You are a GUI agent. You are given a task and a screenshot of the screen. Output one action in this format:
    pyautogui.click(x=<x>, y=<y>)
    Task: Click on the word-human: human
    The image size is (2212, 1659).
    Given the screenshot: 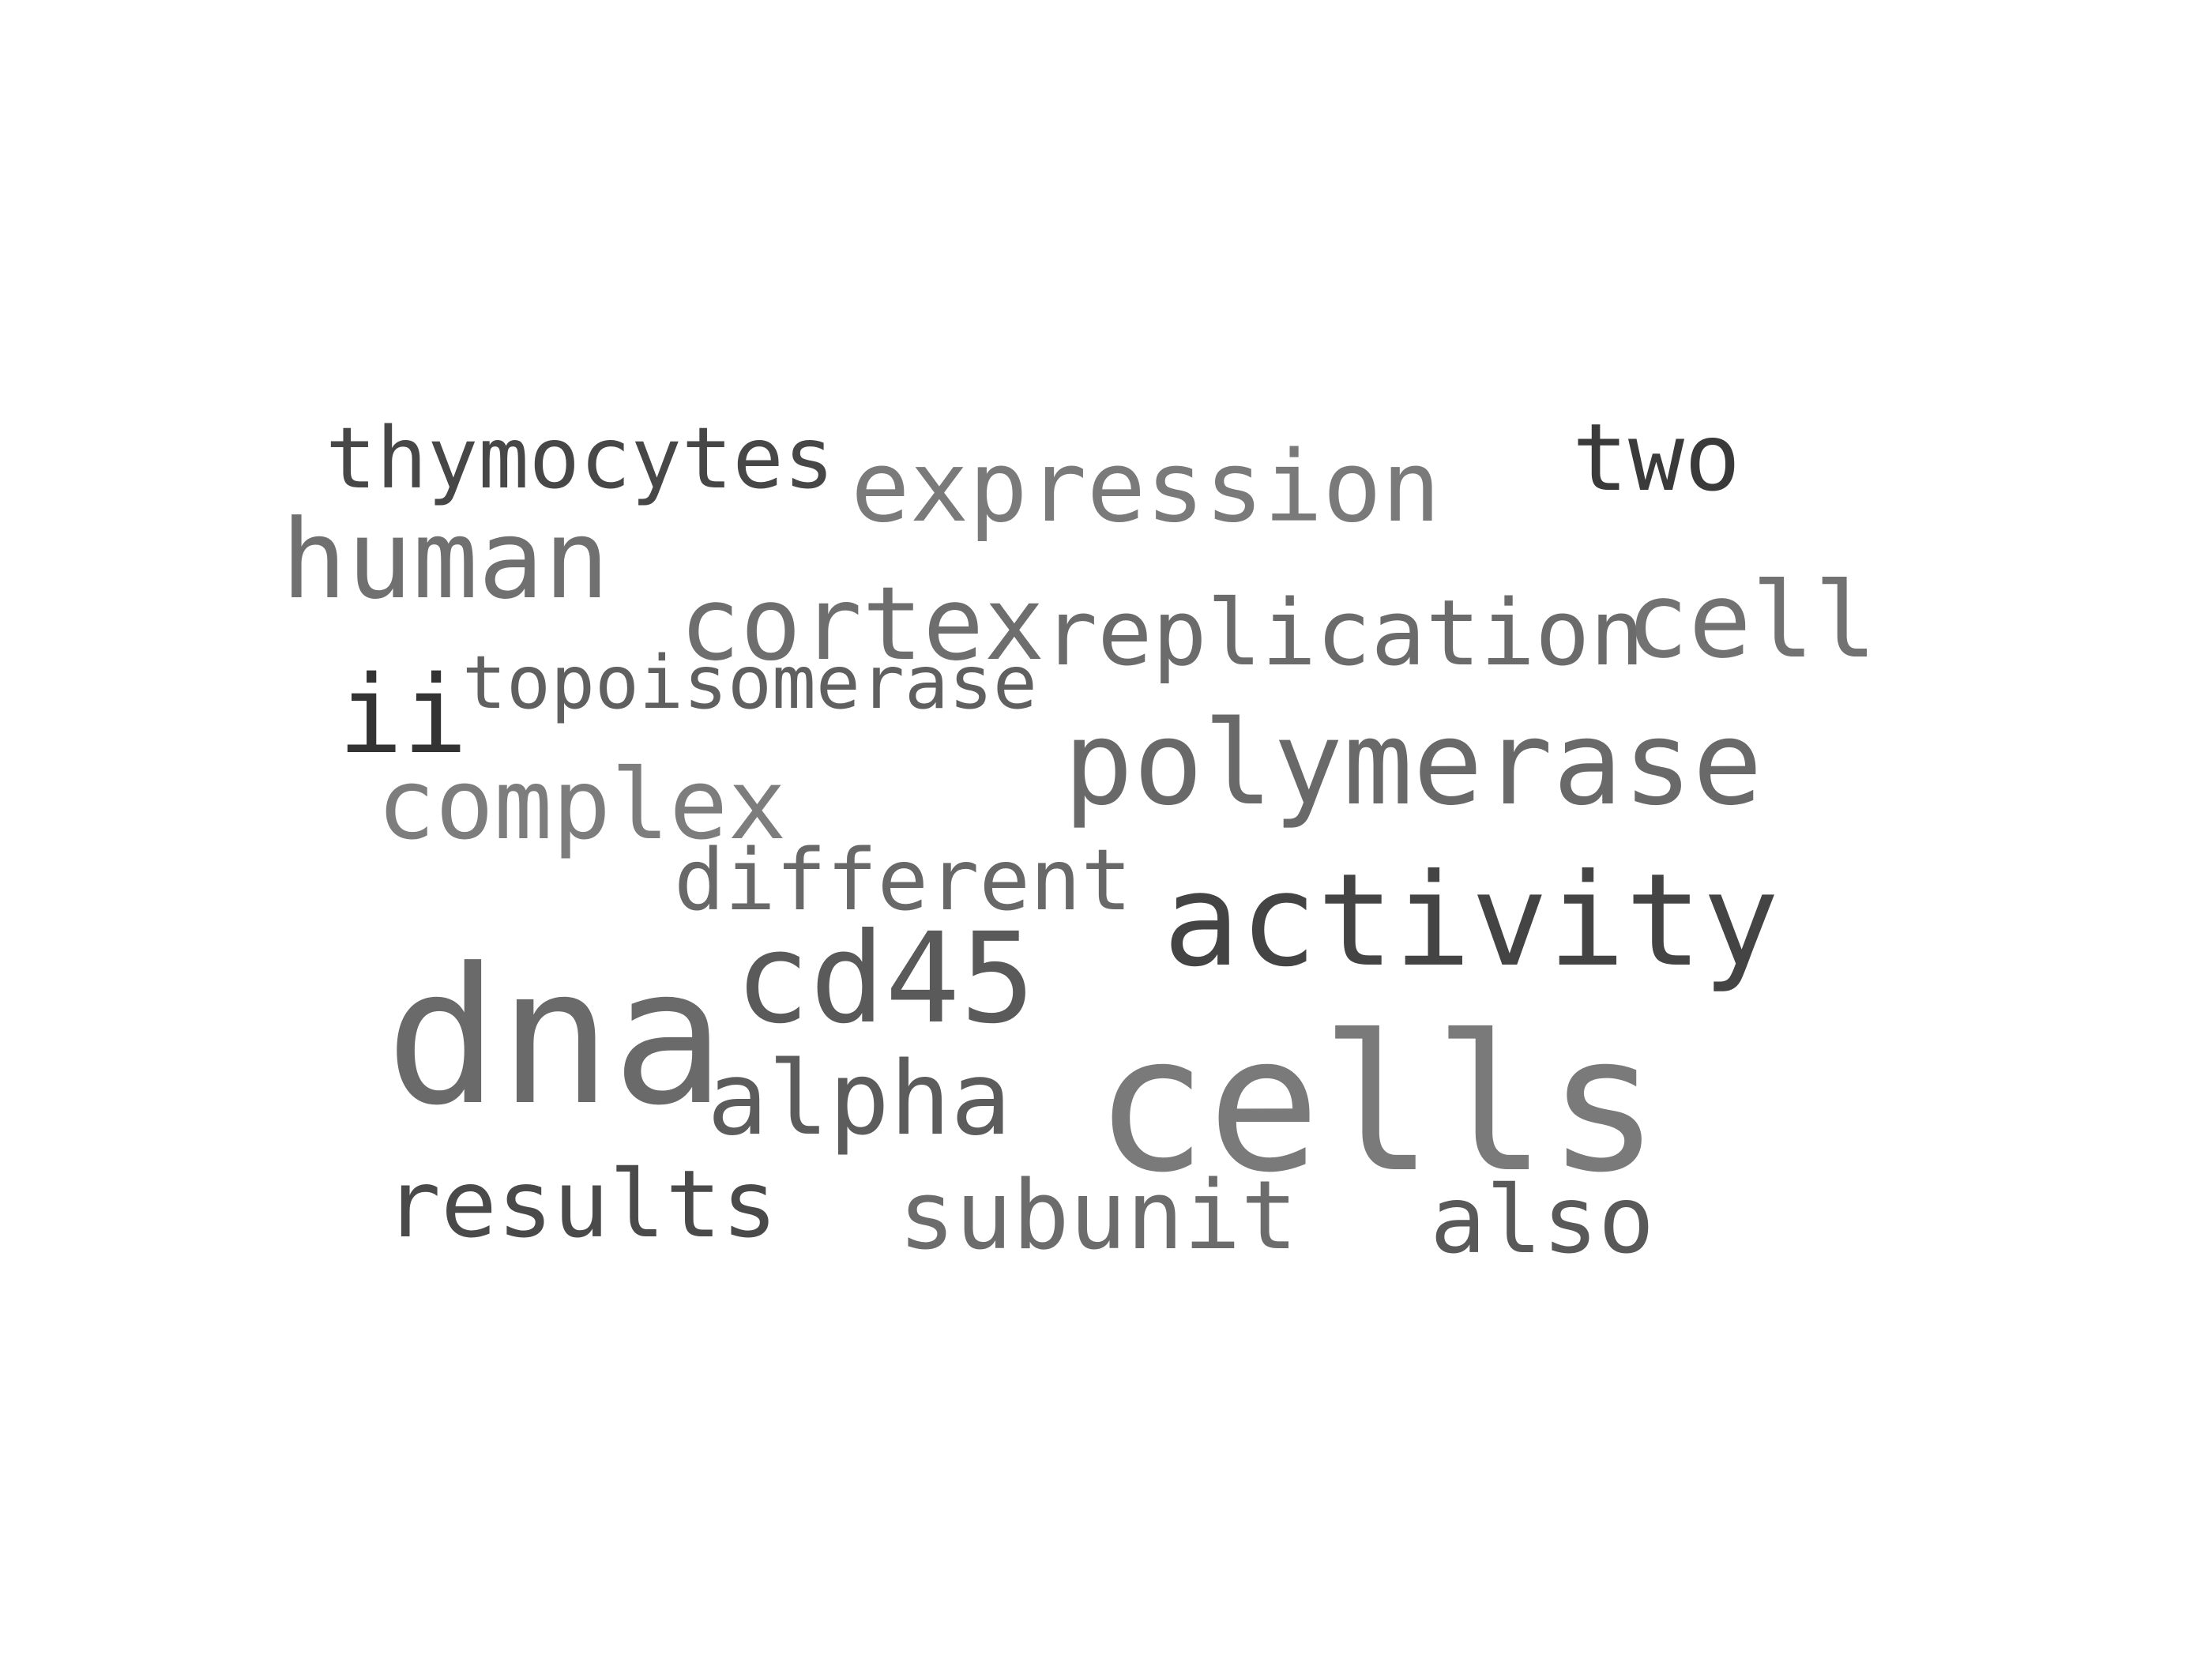 What is the action you would take?
    pyautogui.click(x=445, y=560)
    